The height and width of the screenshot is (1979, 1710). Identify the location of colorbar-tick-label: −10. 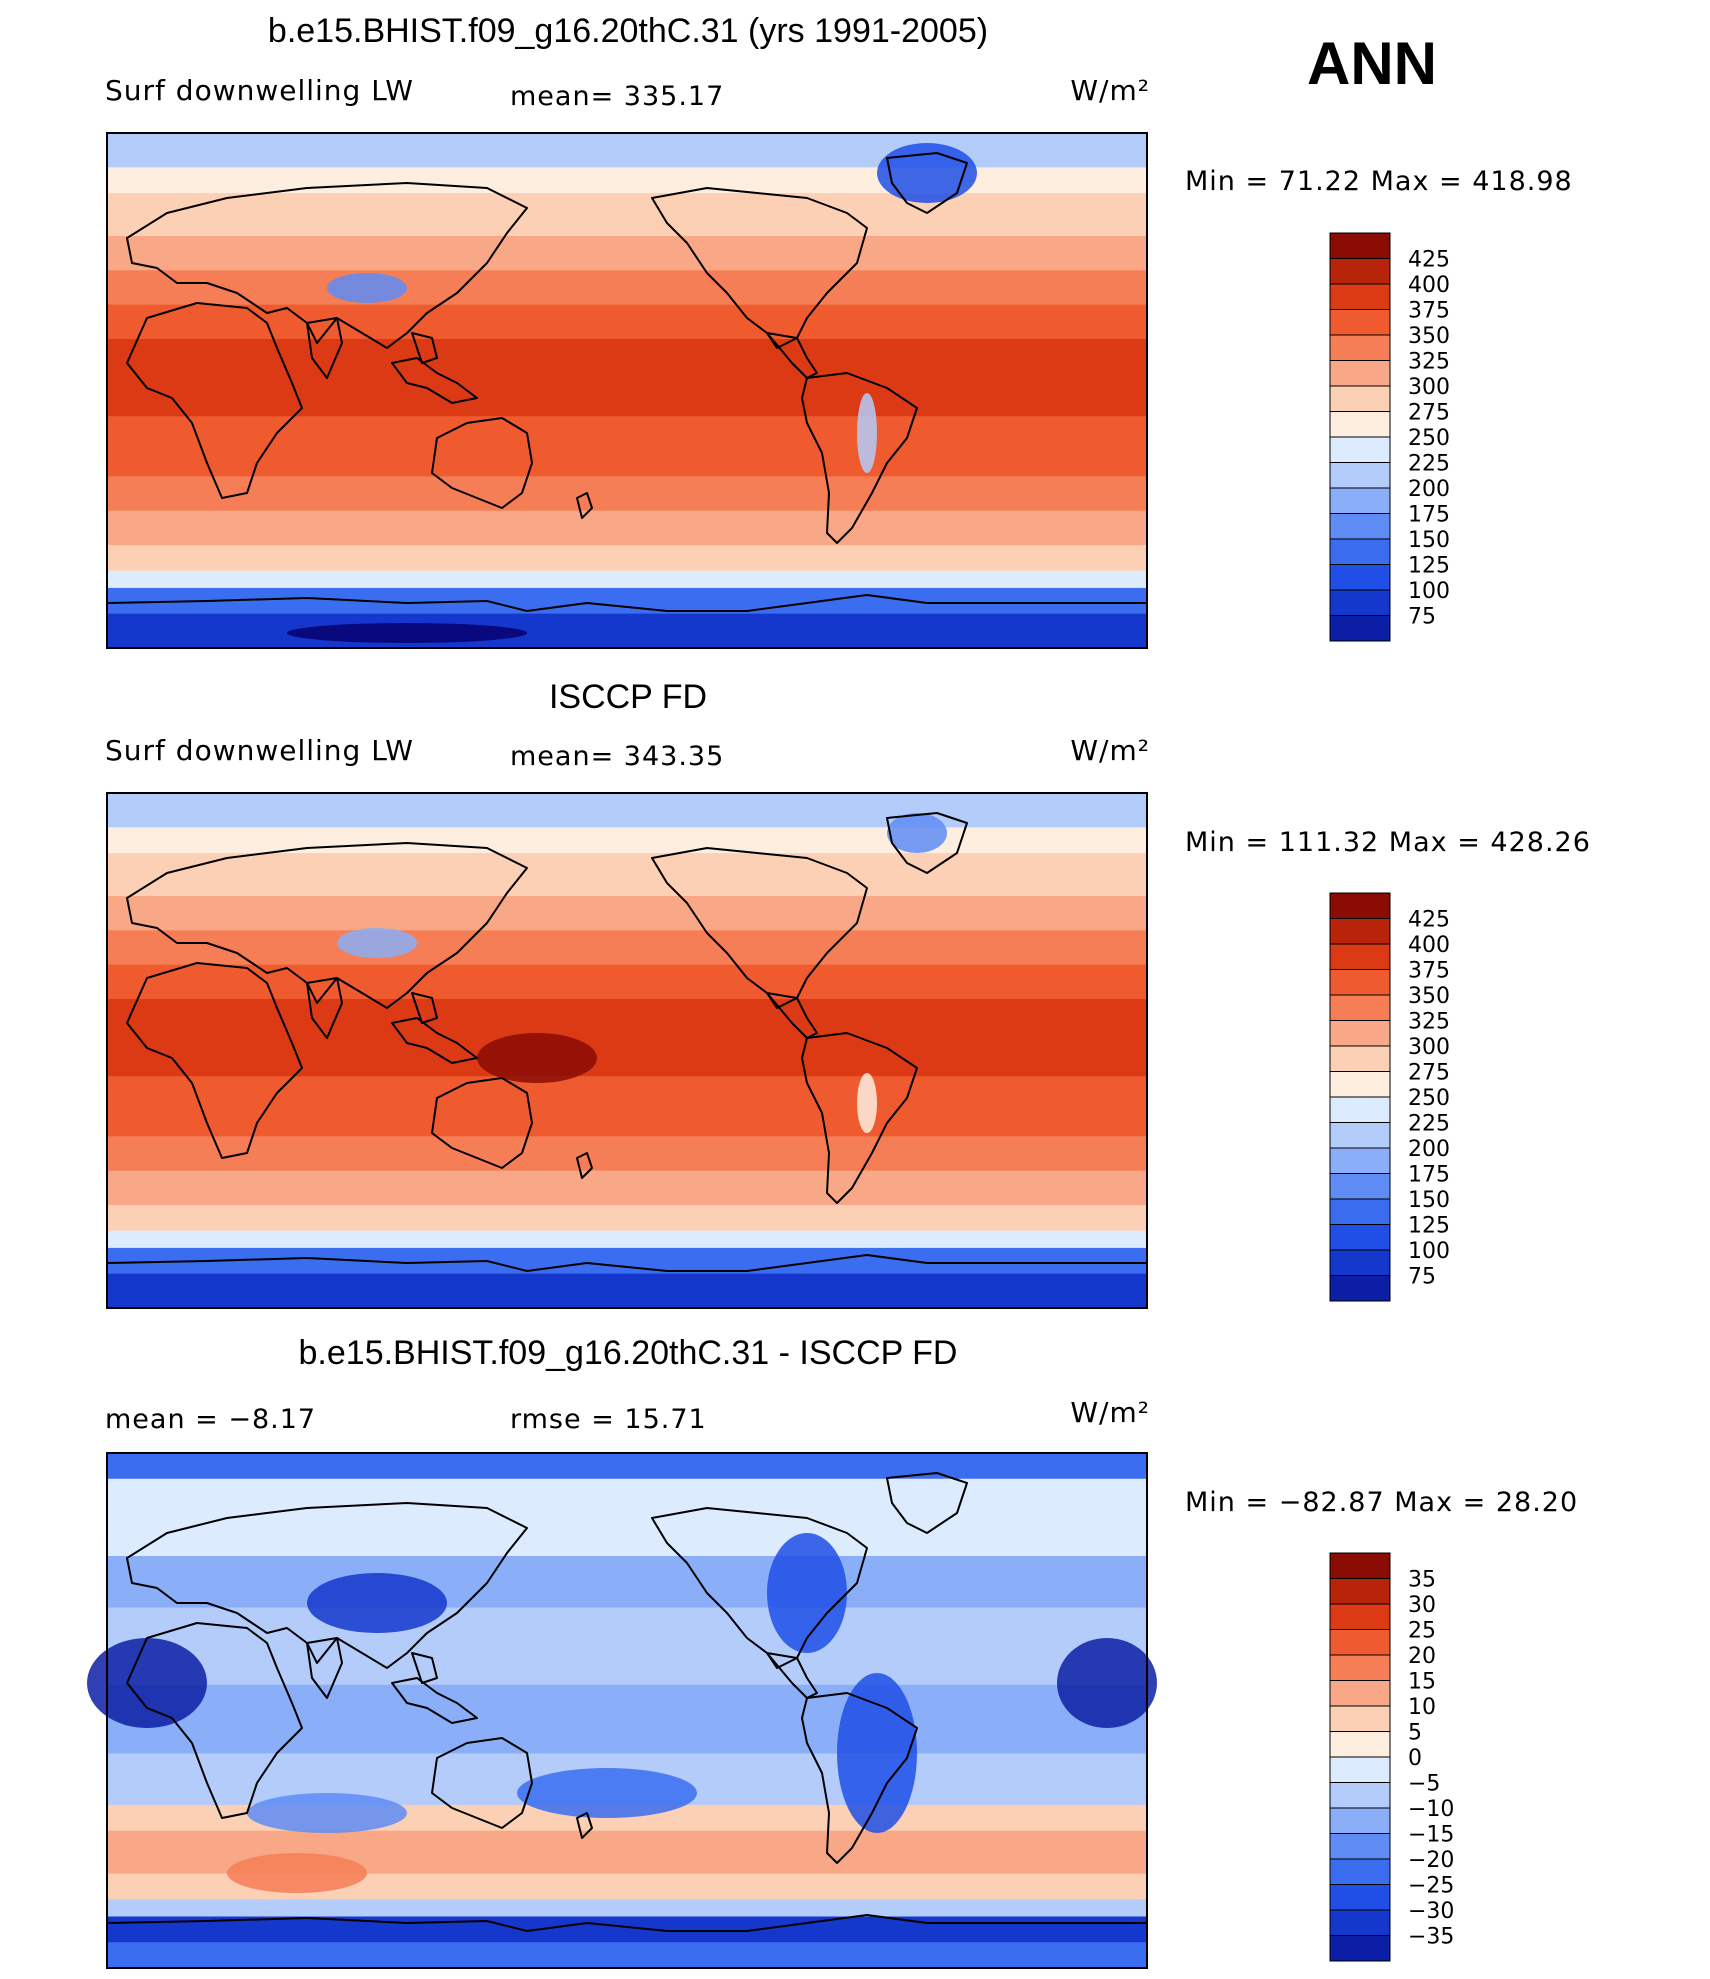
(1431, 1809).